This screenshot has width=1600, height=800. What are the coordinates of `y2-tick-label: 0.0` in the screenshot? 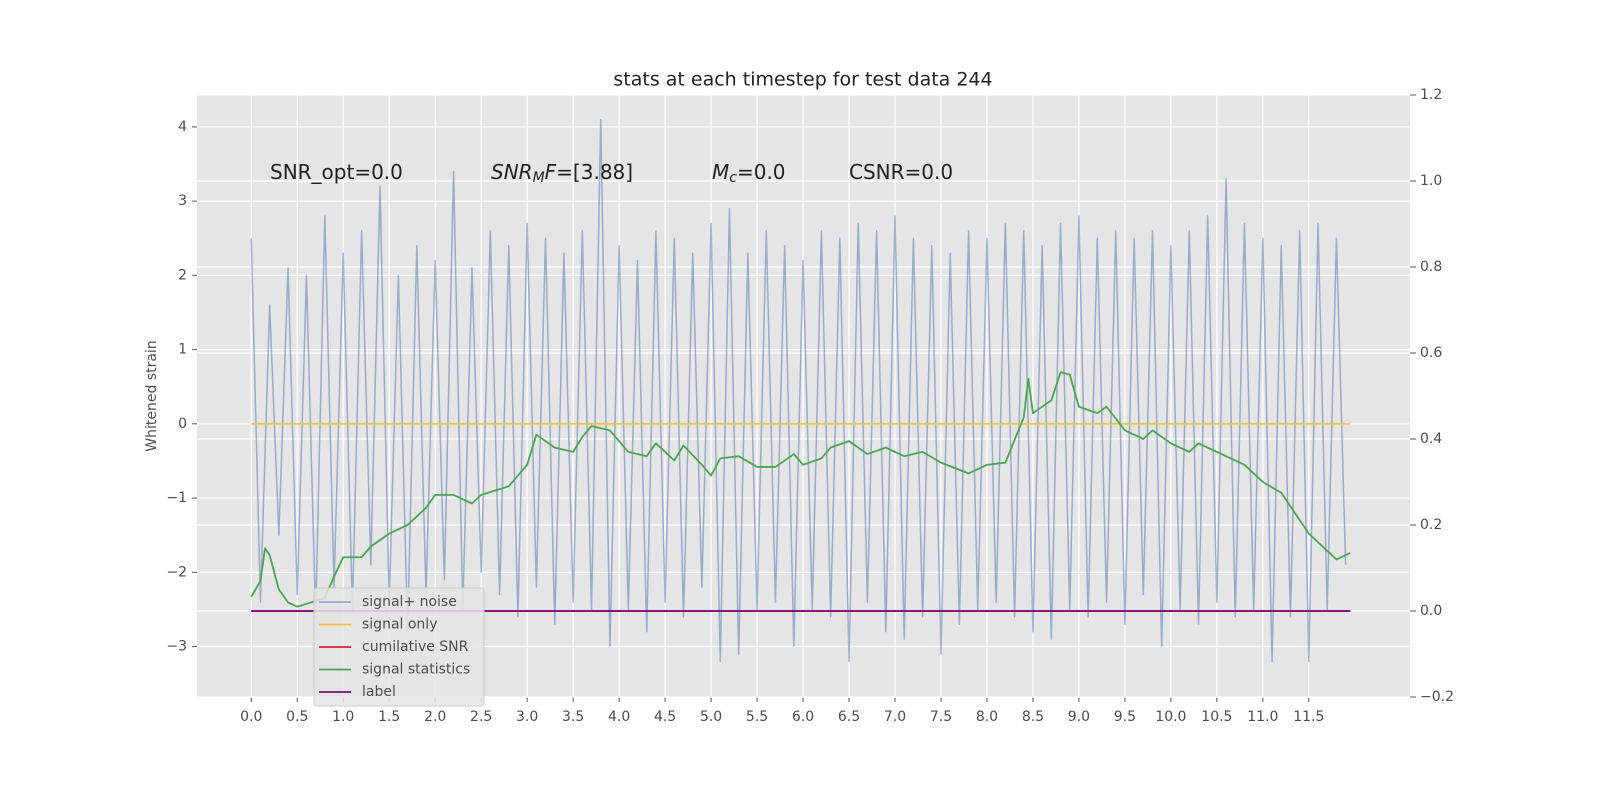 It's located at (1431, 611).